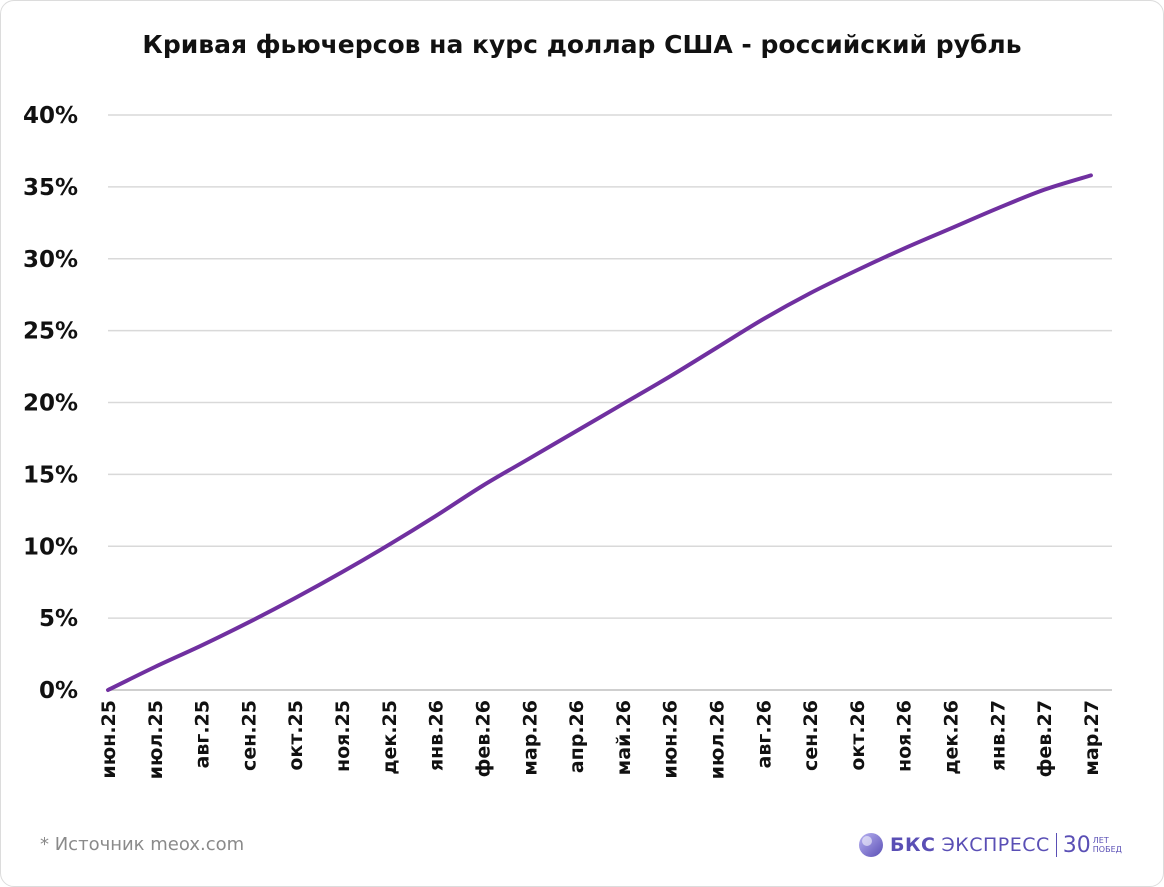  Describe the element at coordinates (343, 736) in the screenshot. I see `x-tick-label: ноя.25` at that location.